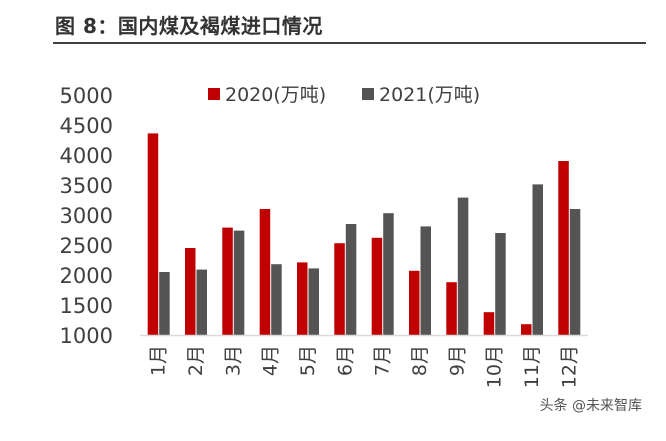 This screenshot has height=441, width=666. I want to click on legend-label-2021: 2021(万吨), so click(429, 95).